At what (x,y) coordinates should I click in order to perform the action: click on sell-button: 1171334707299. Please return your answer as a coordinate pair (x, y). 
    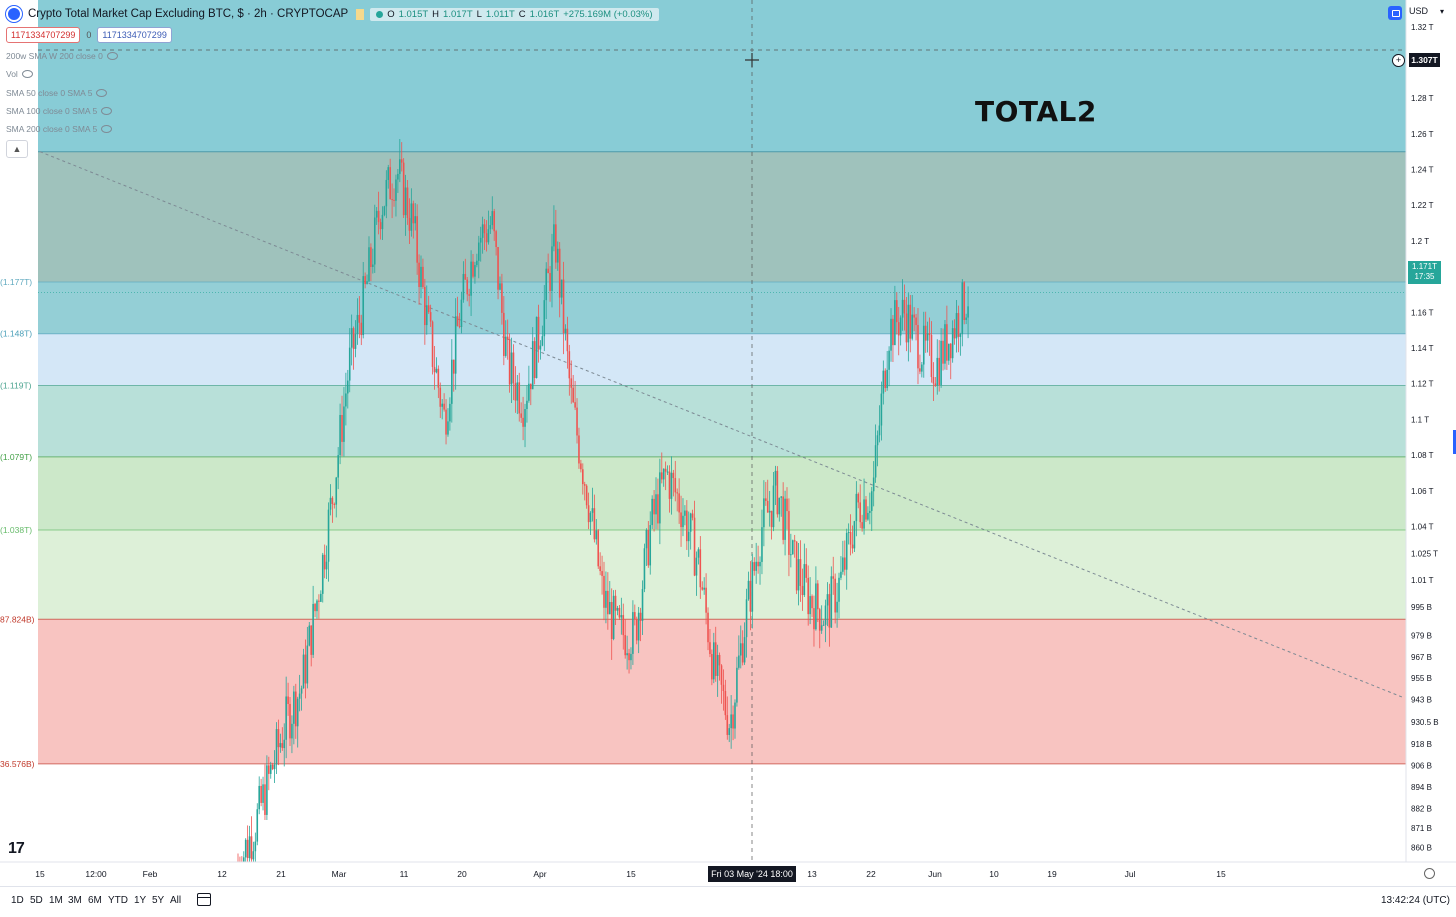
    Looking at the image, I should click on (43, 35).